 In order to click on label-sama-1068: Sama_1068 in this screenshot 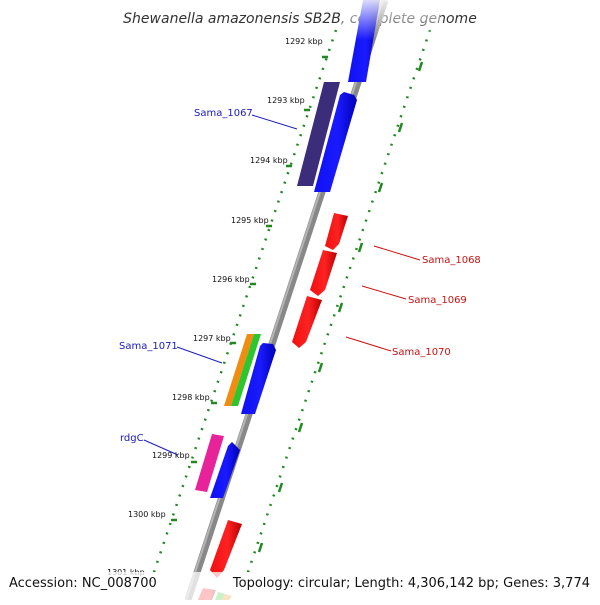, I will do `click(451, 260)`.